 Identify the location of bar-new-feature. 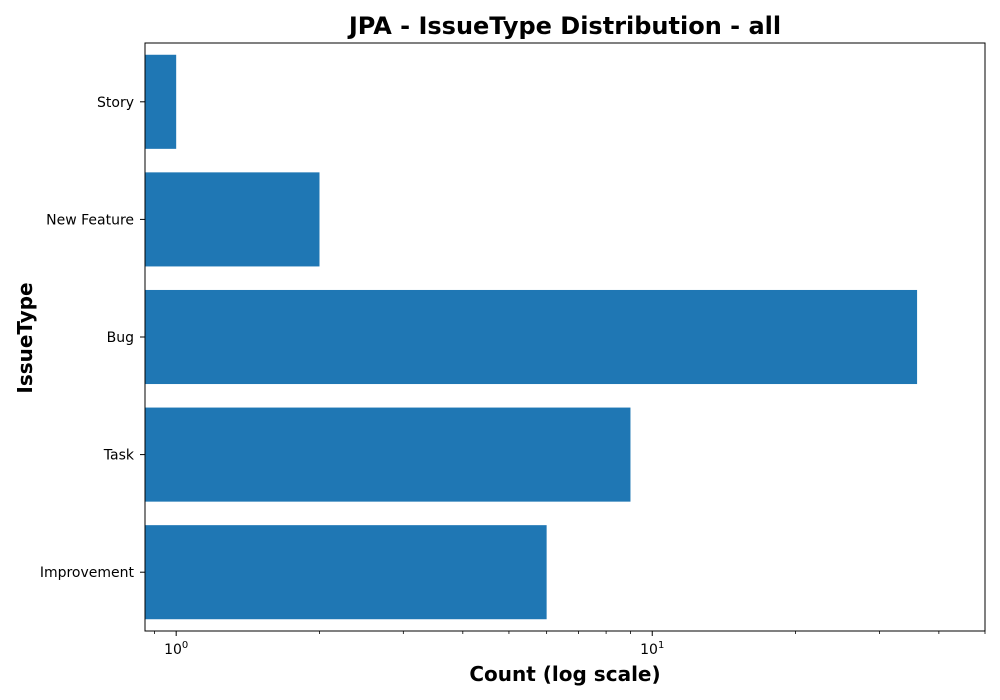
(232, 219).